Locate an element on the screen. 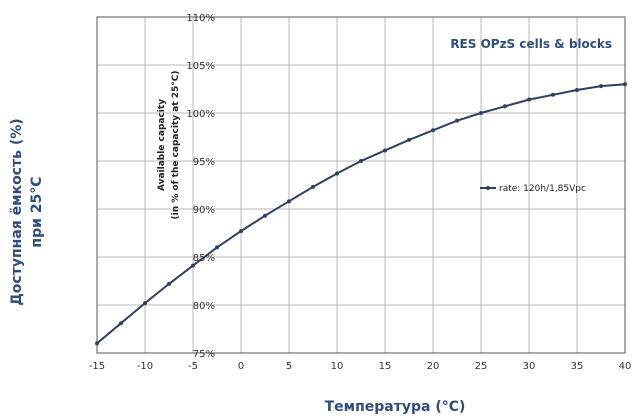 This screenshot has width=633, height=416. x-tick-label: 20 is located at coordinates (433, 366).